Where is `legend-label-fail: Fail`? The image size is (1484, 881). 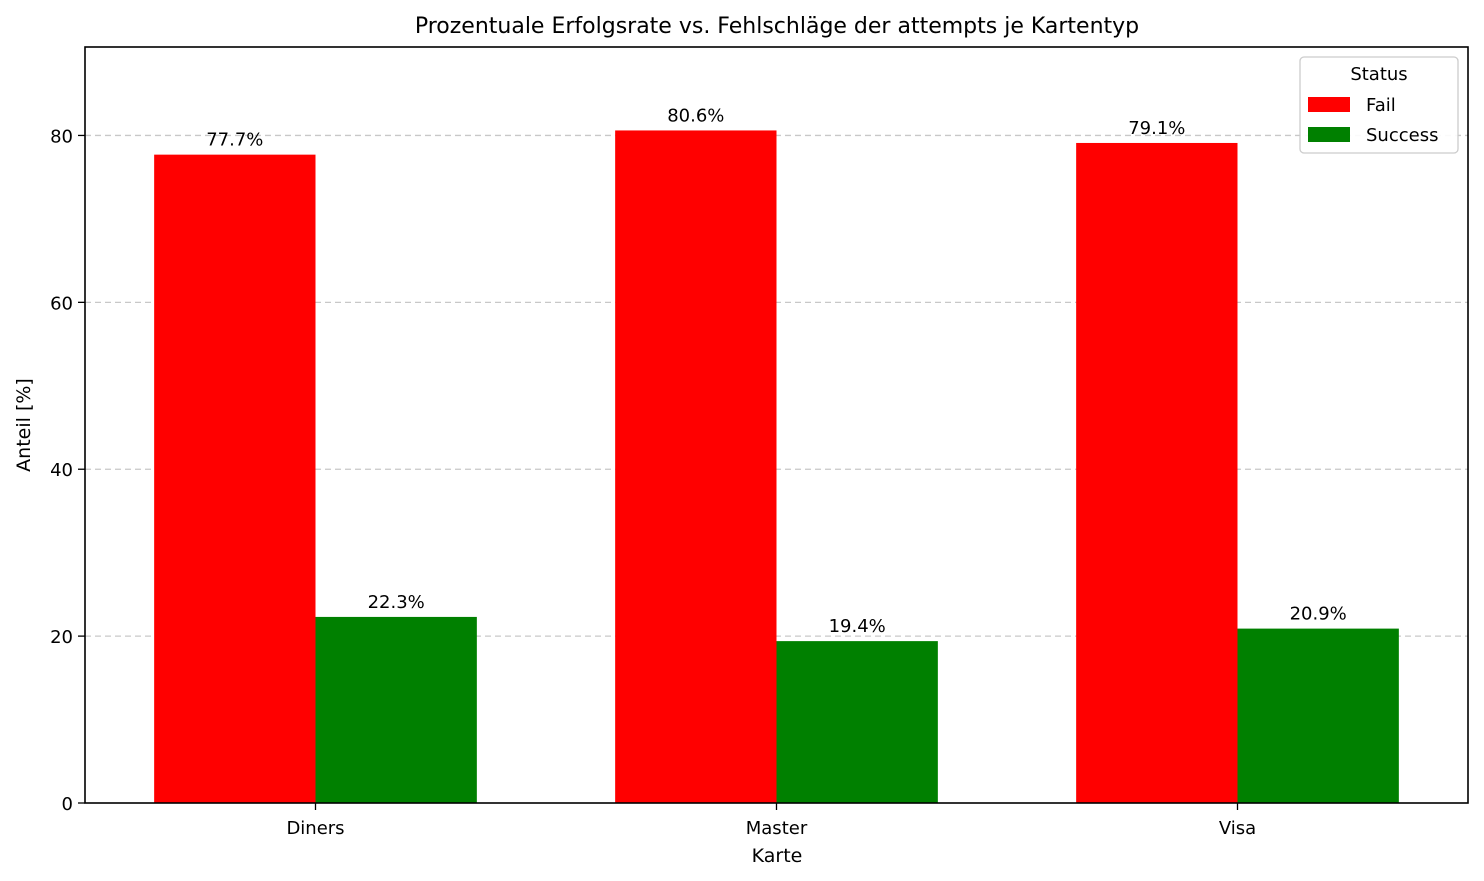
legend-label-fail: Fail is located at coordinates (1381, 105).